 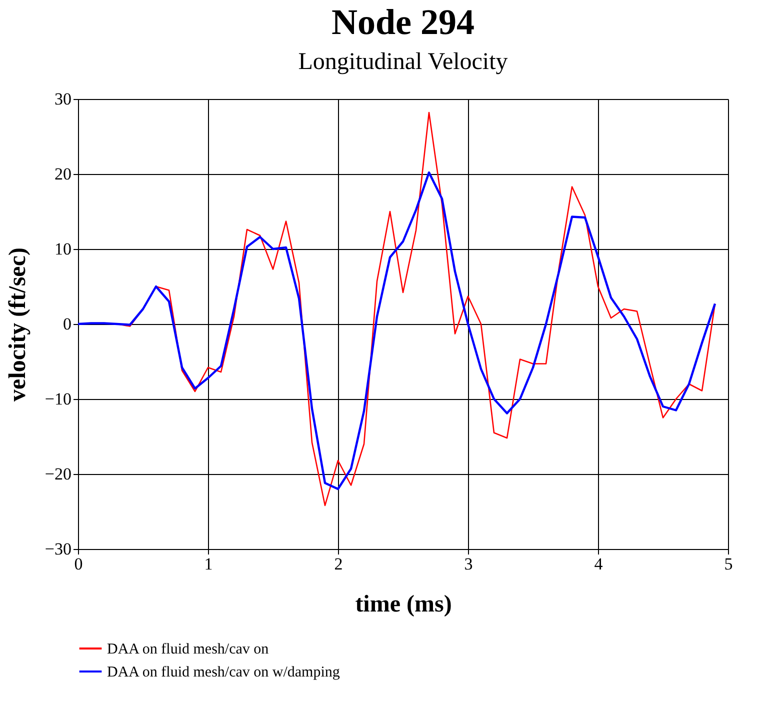 What do you see at coordinates (223, 672) in the screenshot?
I see `legend-label: DAA on fluid mesh/cav on w/damping` at bounding box center [223, 672].